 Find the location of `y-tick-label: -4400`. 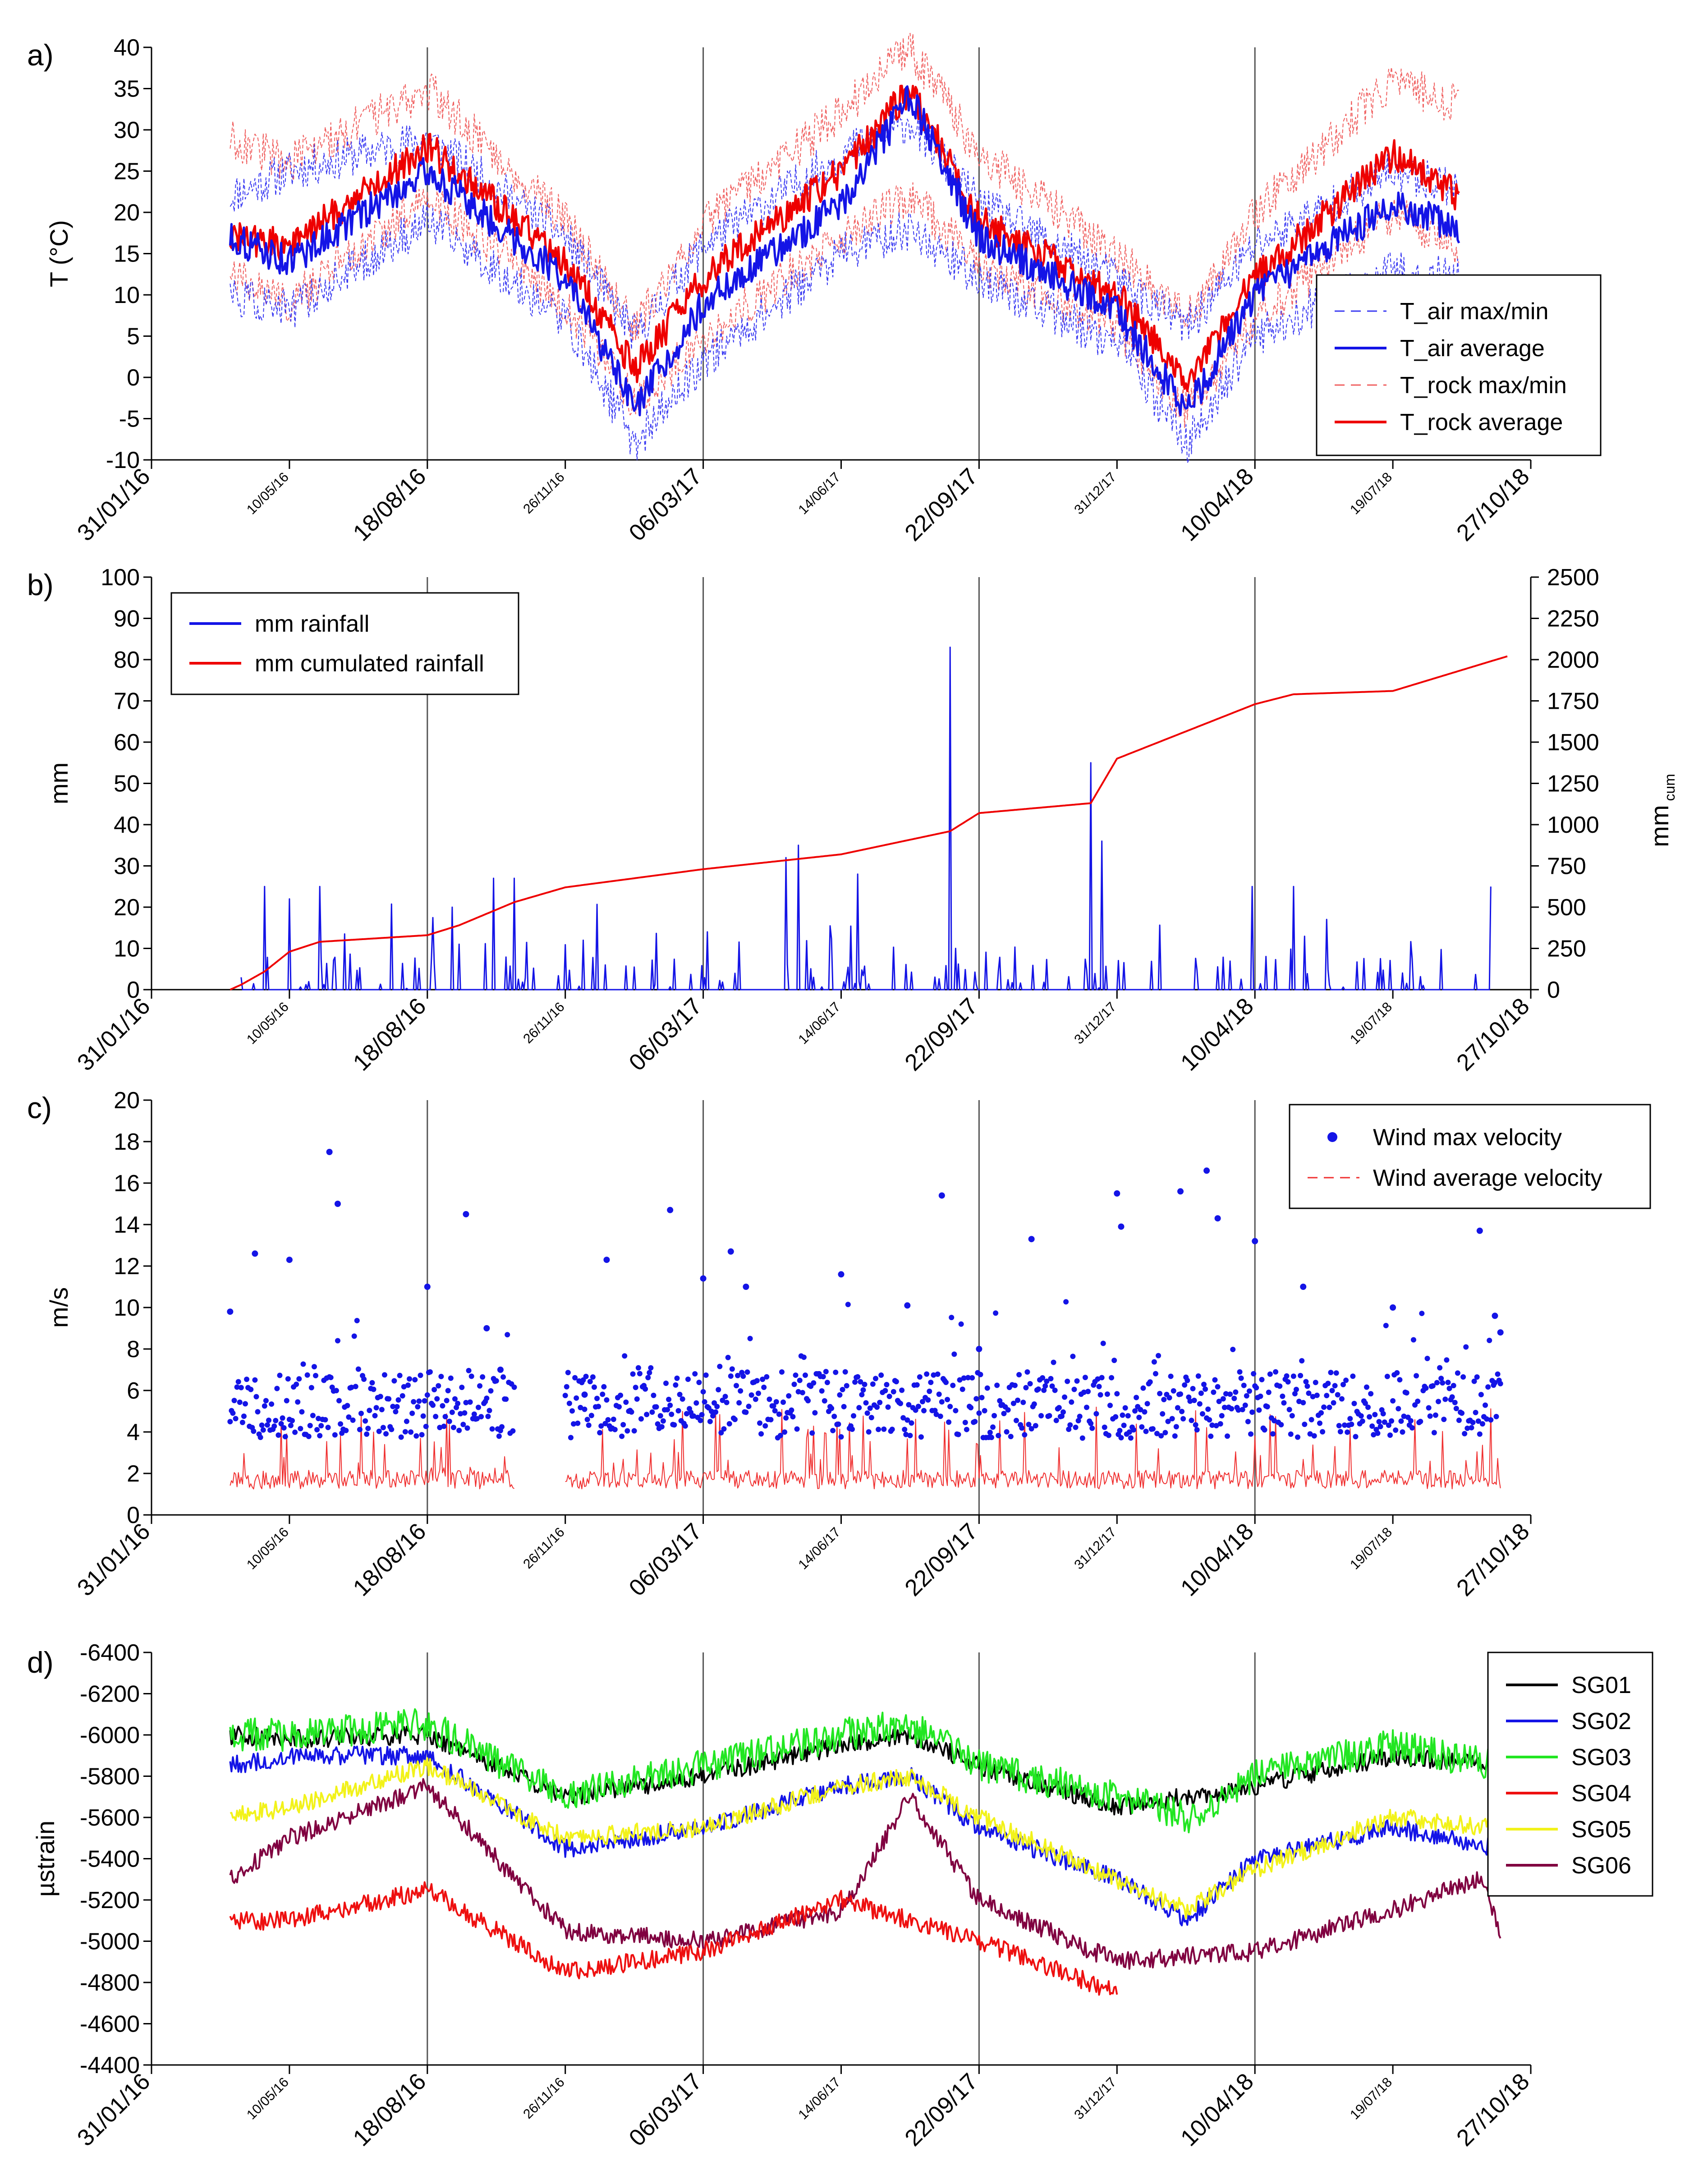

y-tick-label: -4400 is located at coordinates (110, 2065).